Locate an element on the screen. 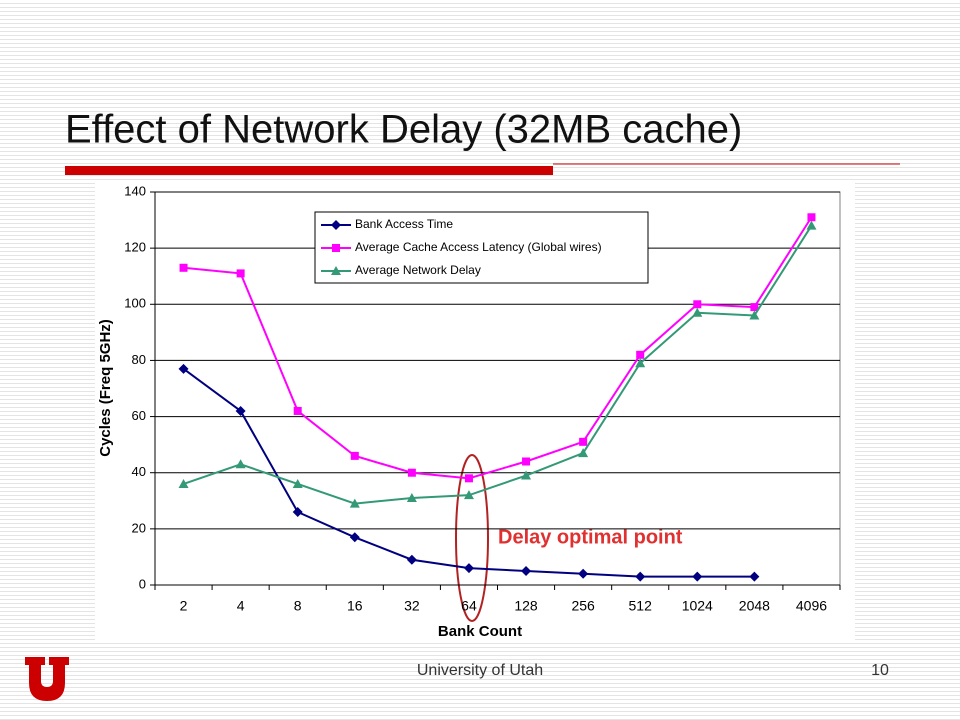 The height and width of the screenshot is (720, 960). x-tick-label: 8 is located at coordinates (298, 606).